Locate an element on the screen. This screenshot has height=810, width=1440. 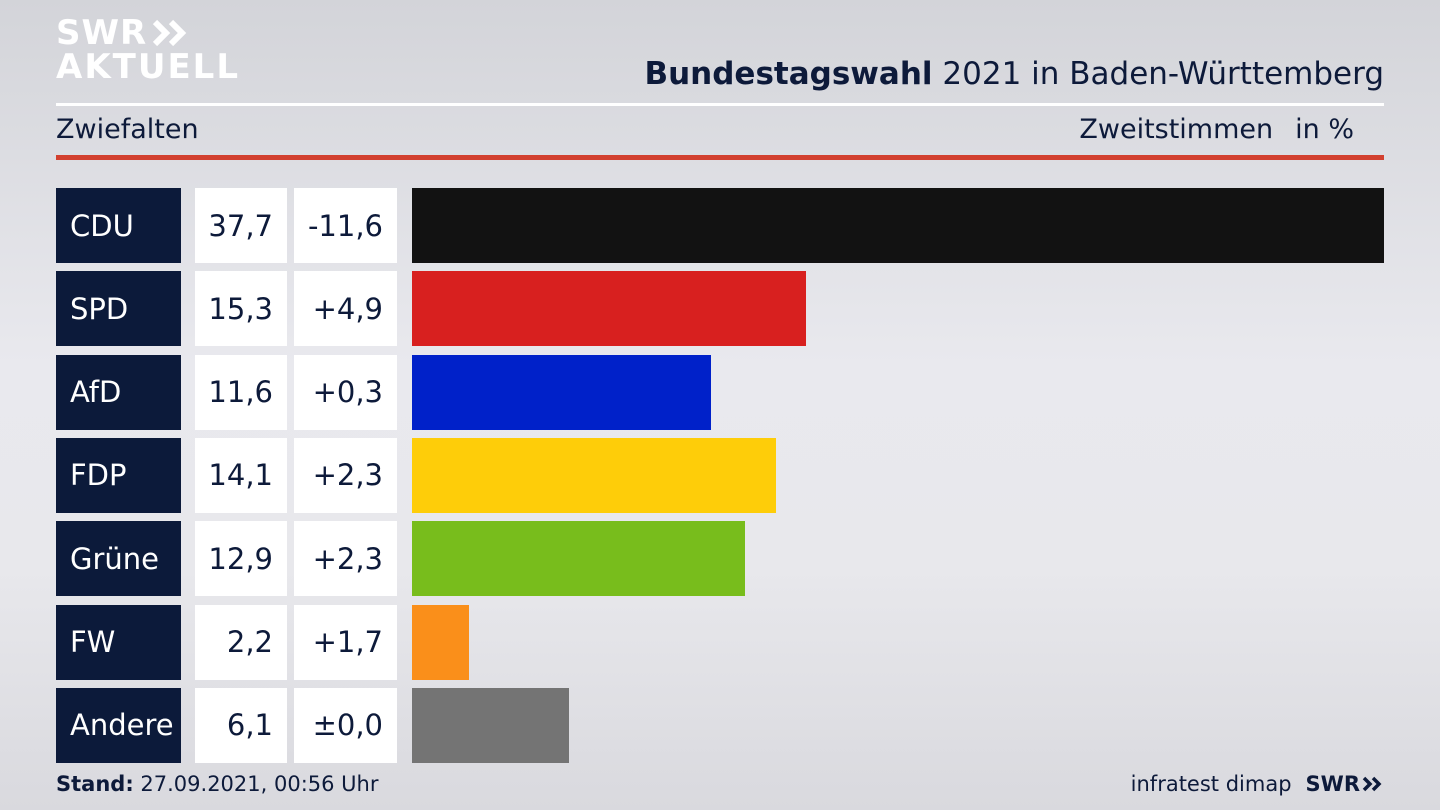
bar-afd is located at coordinates (562, 392).